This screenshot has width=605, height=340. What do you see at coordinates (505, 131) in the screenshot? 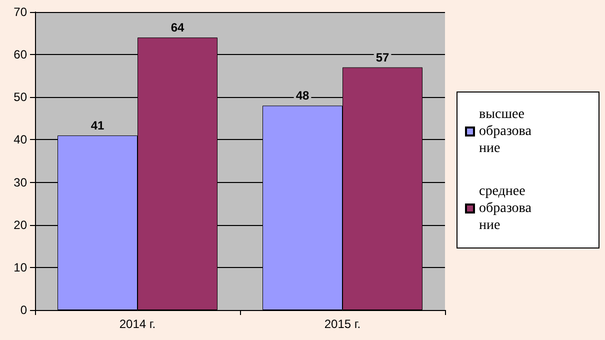
I see `legend-label: высшее образование` at bounding box center [505, 131].